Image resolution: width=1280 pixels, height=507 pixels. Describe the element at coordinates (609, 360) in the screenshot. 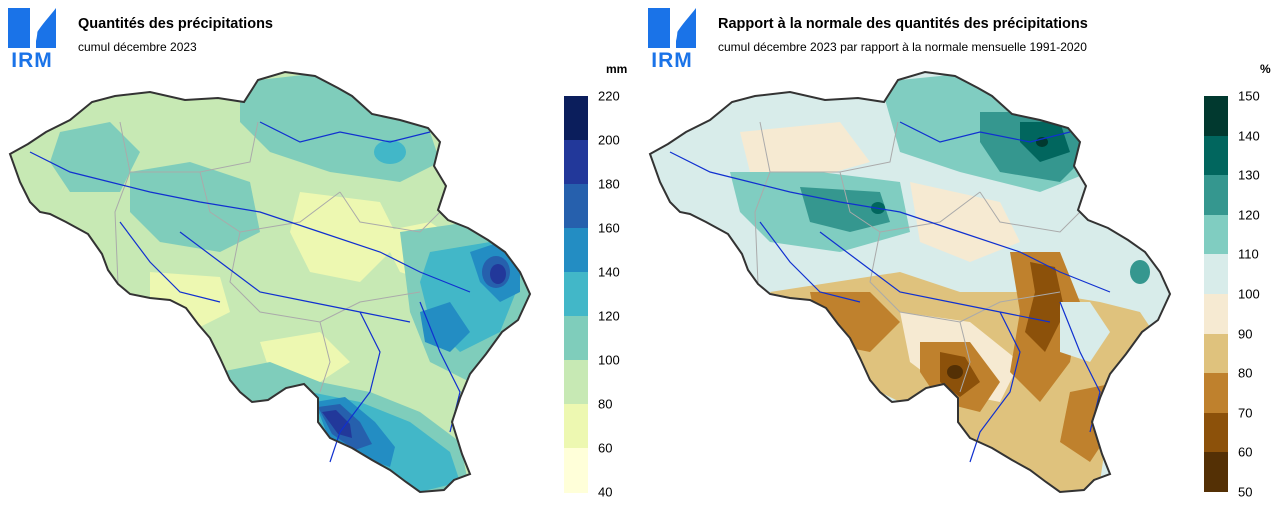

I see `precipitation-legend-tick-label: 100` at that location.